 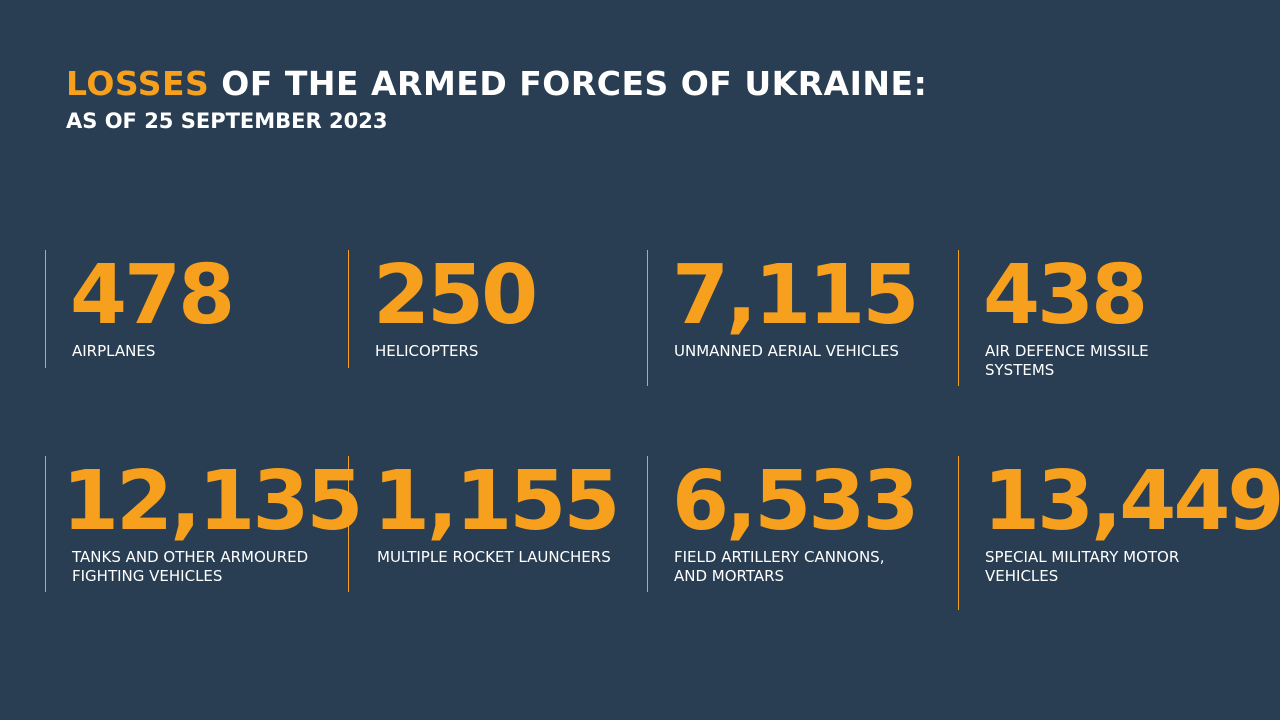 I want to click on stat-air-defence: 438 AIR DEFENCE MISSILE SYSTEMS, so click(x=1108, y=318).